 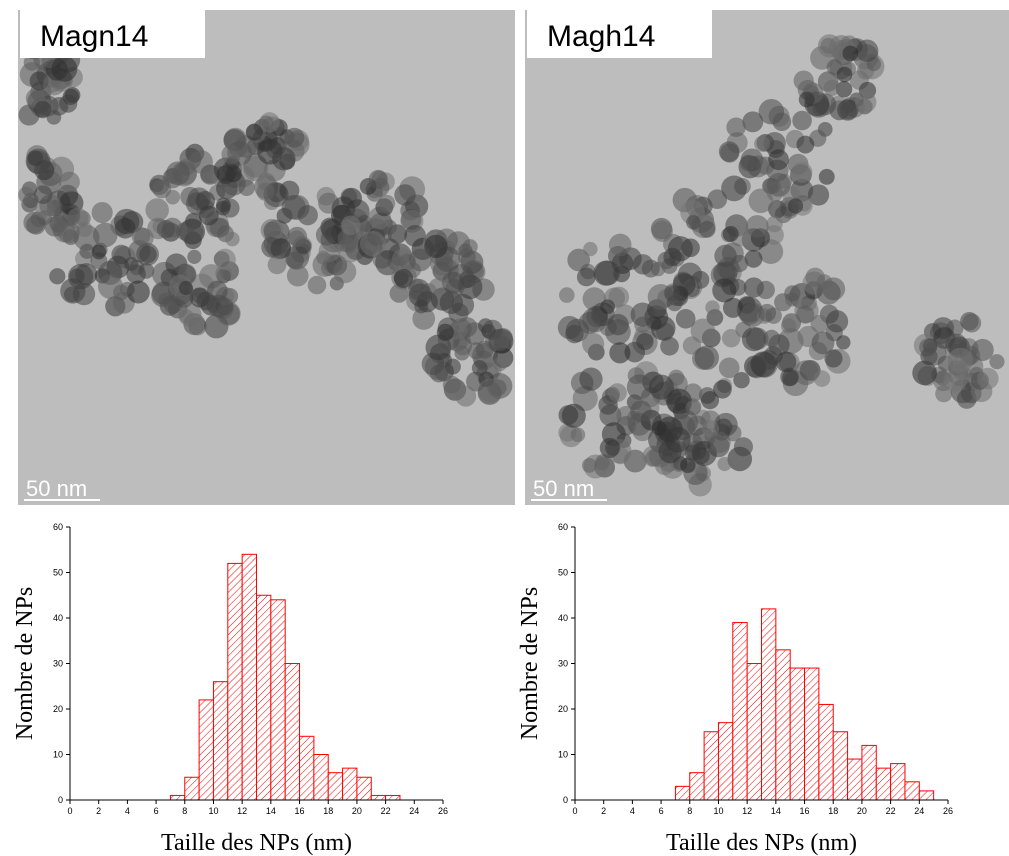 I want to click on y-tick-label: 0, so click(x=60, y=800).